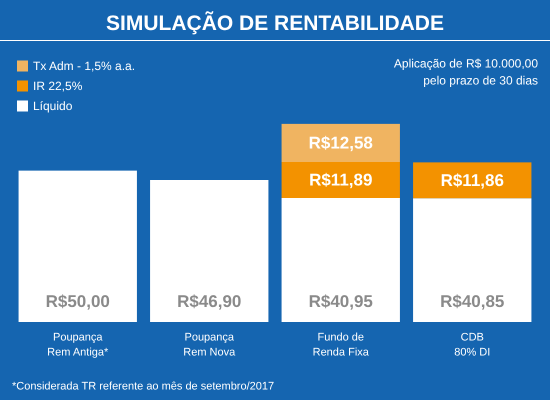 This screenshot has width=550, height=400. What do you see at coordinates (340, 301) in the screenshot?
I see `data-label: R$40,95` at bounding box center [340, 301].